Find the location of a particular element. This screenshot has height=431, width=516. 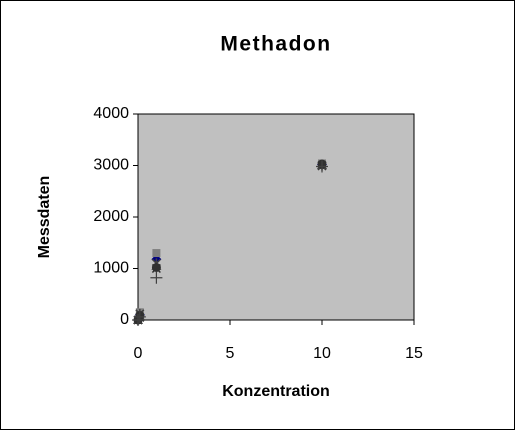

y-tick-label: 1000 is located at coordinates (111, 268).